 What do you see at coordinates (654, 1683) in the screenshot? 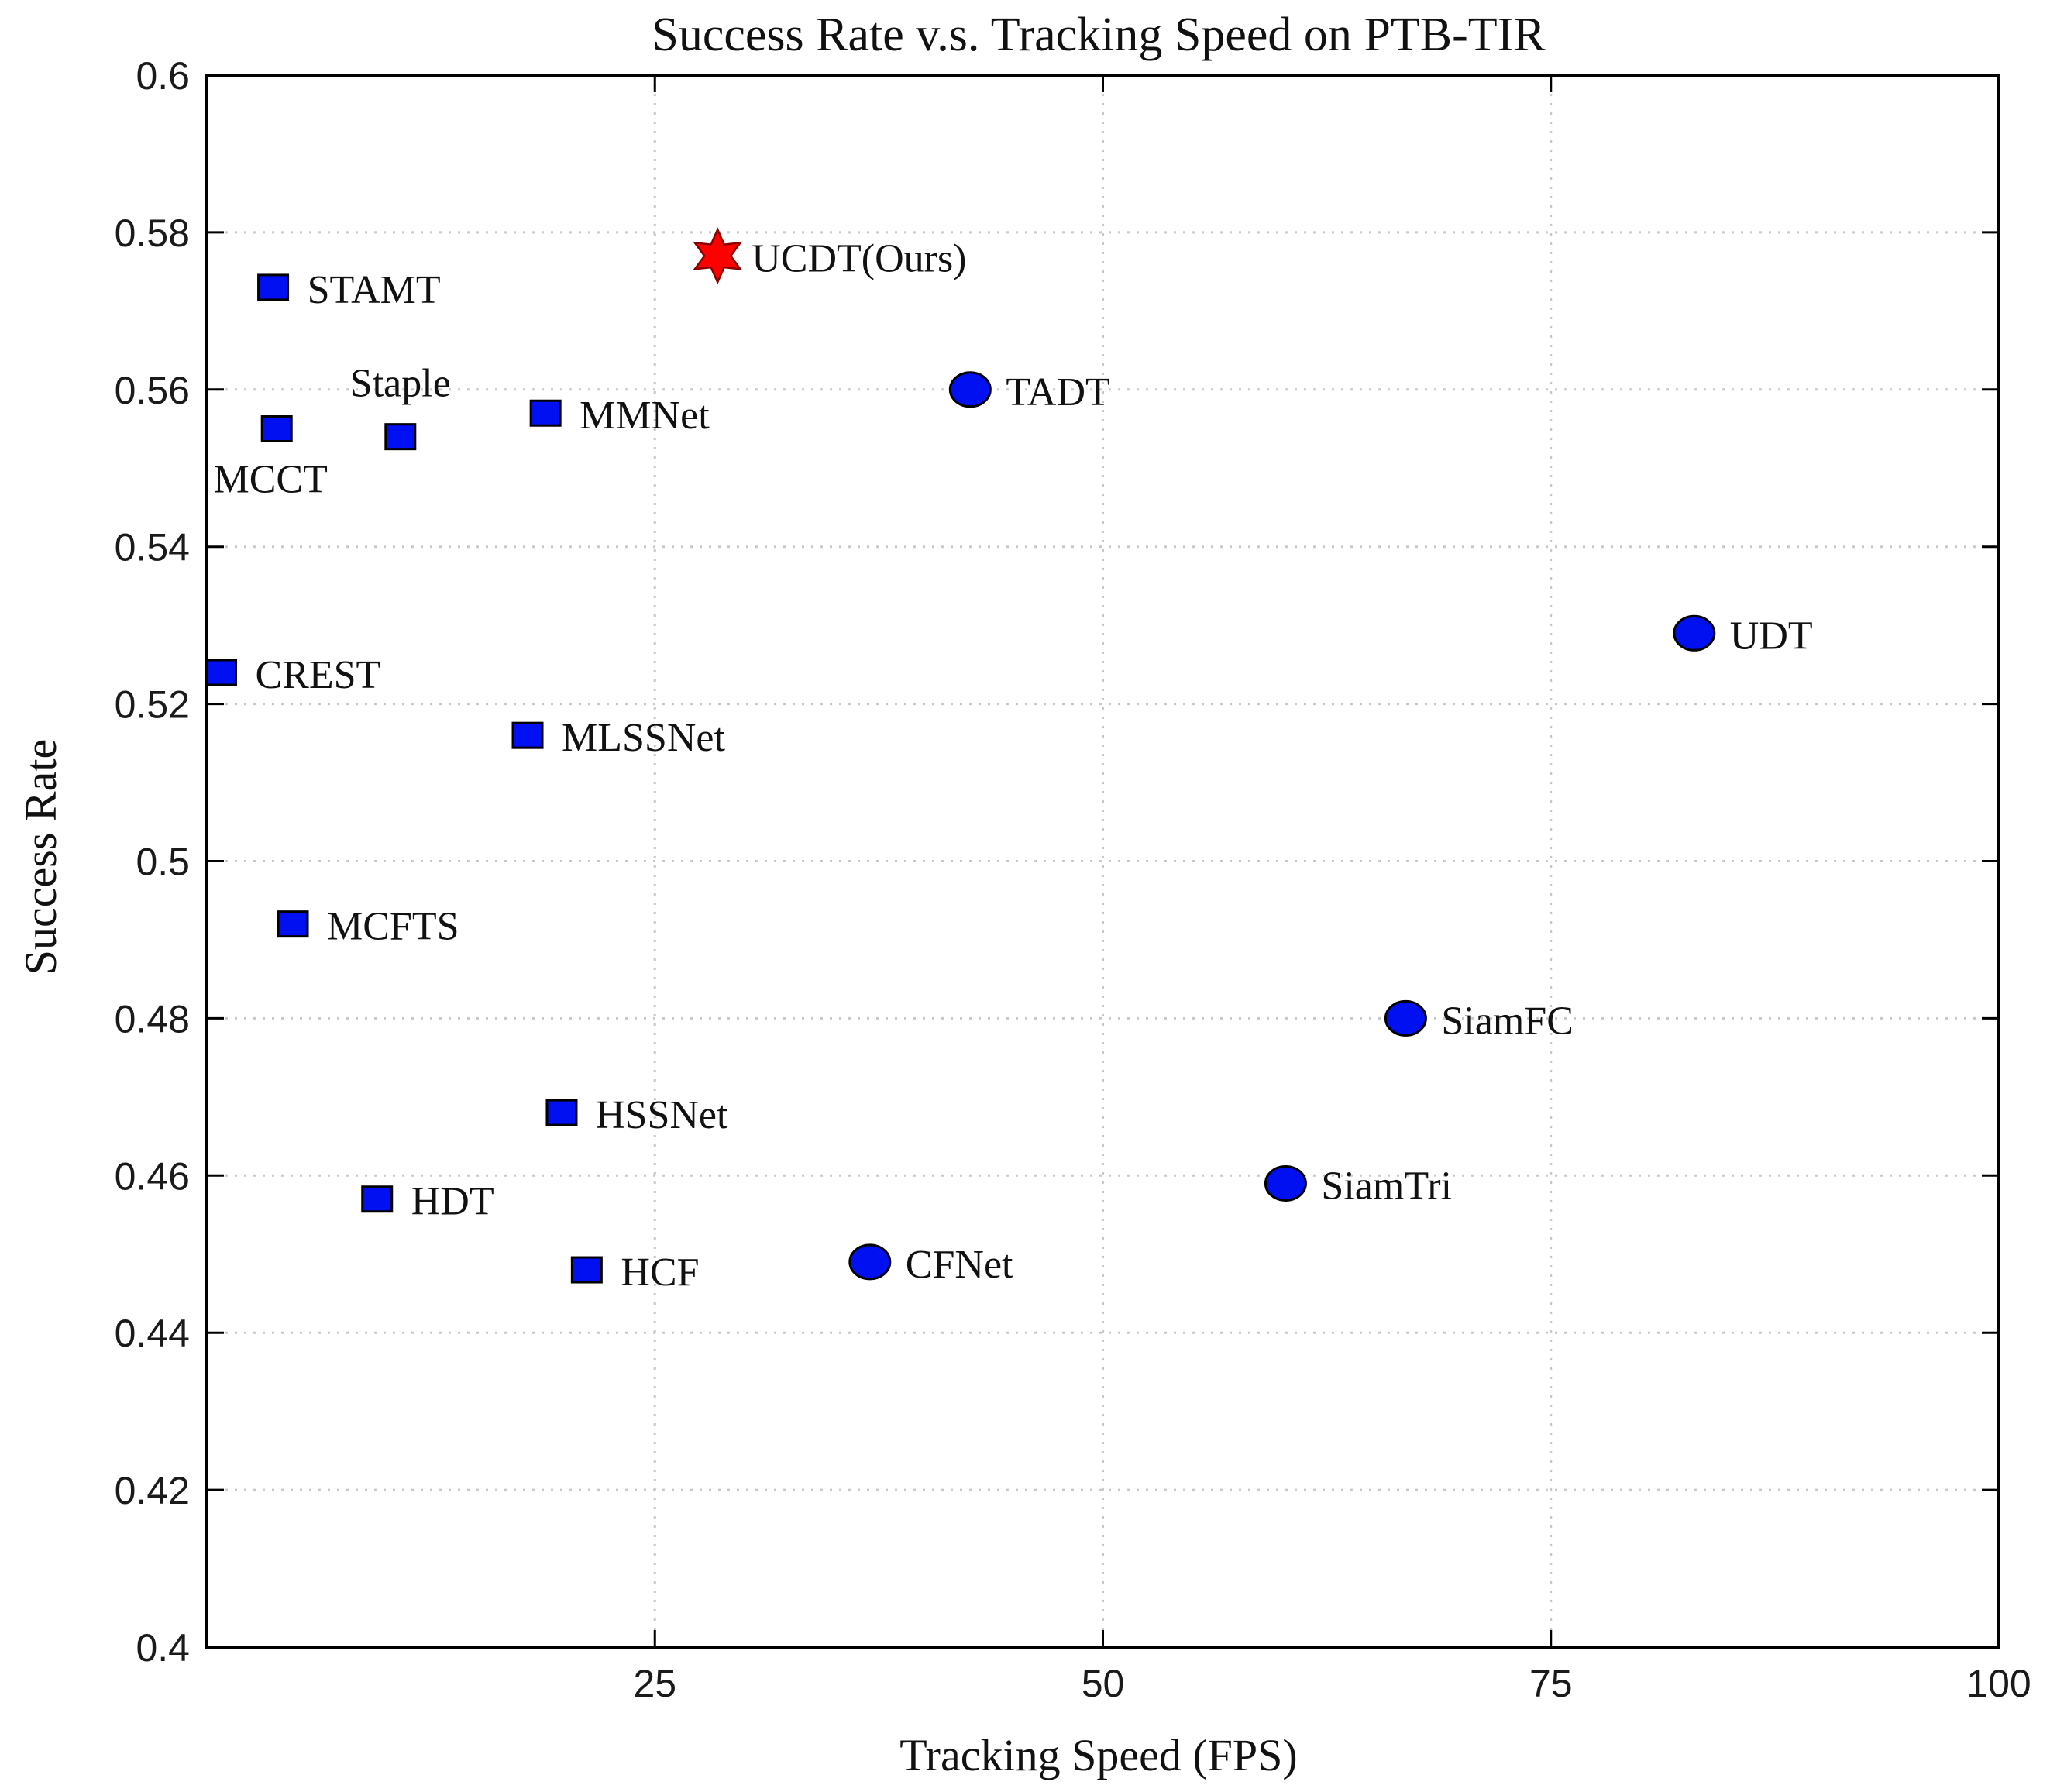
I see `x-tick-label: 25` at bounding box center [654, 1683].